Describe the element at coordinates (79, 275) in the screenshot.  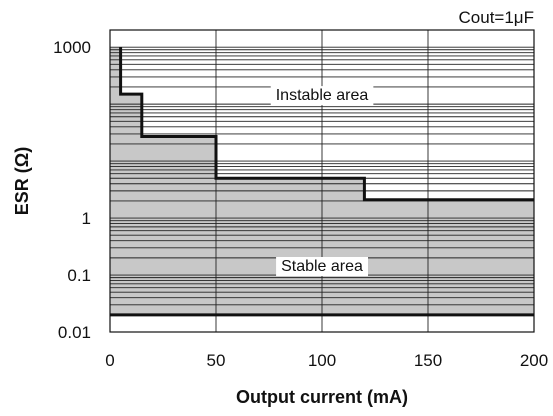
I see `y-tick-label: 0.1` at that location.